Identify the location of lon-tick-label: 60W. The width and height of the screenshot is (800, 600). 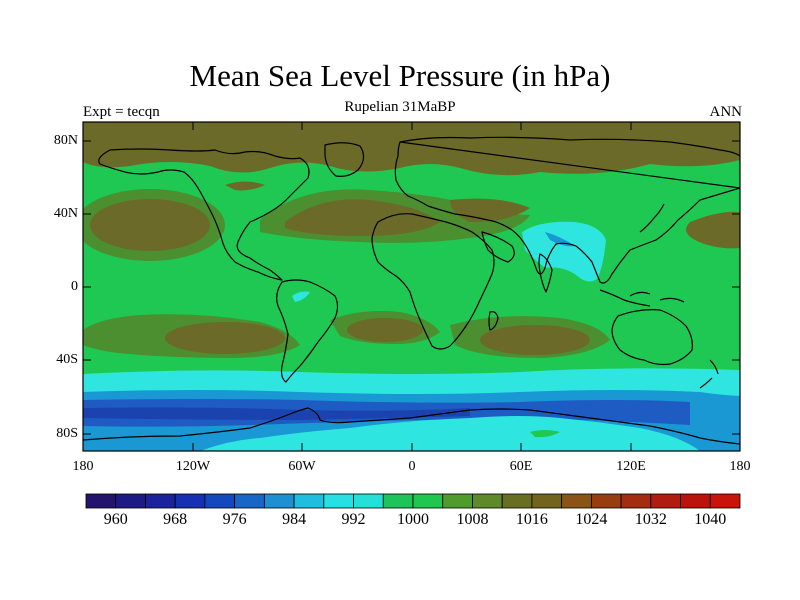
(302, 466).